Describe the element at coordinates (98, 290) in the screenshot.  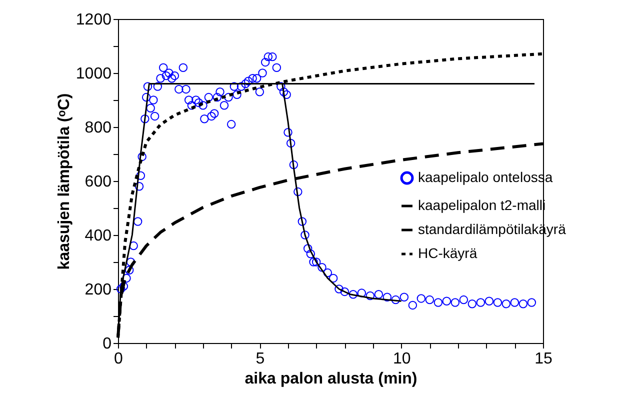
I see `y-tick-label: 200` at that location.